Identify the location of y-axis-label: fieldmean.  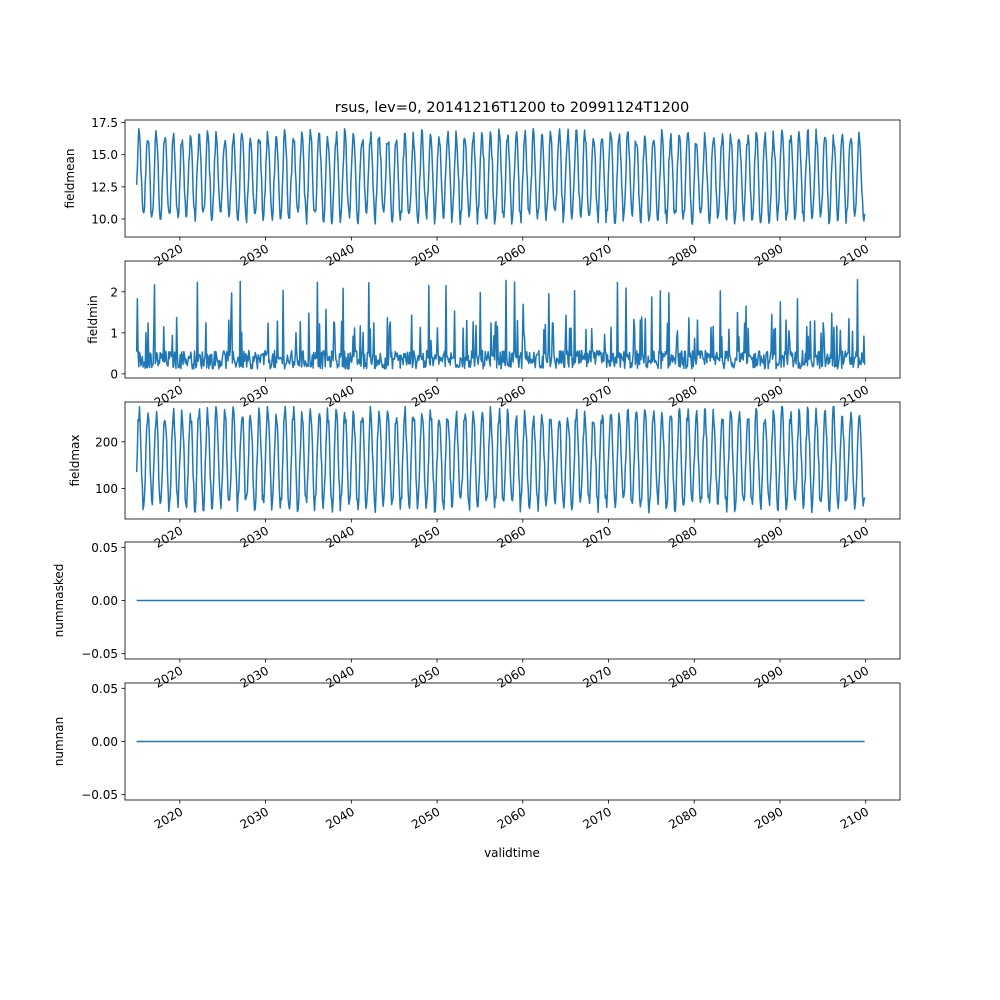
(70, 179).